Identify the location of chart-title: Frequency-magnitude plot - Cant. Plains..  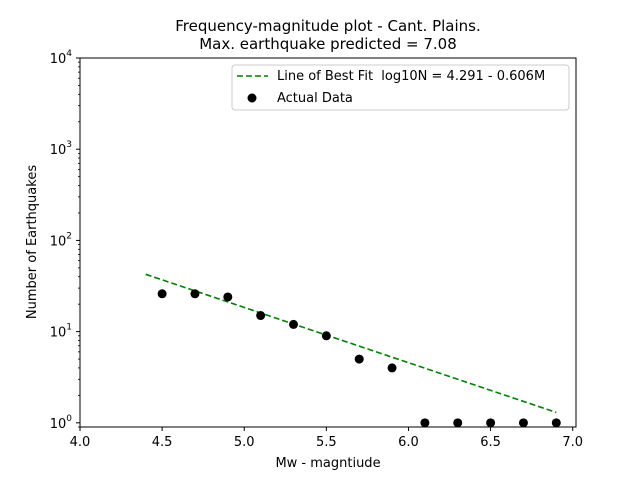
(328, 26).